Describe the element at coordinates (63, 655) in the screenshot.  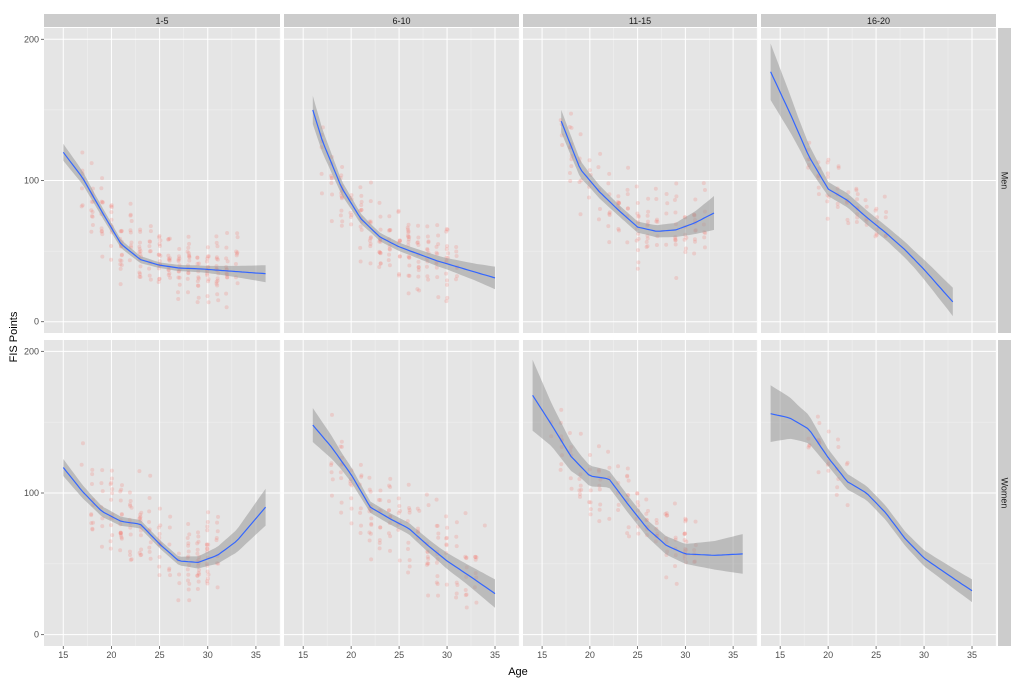
I see `x-tick-label: 15` at that location.